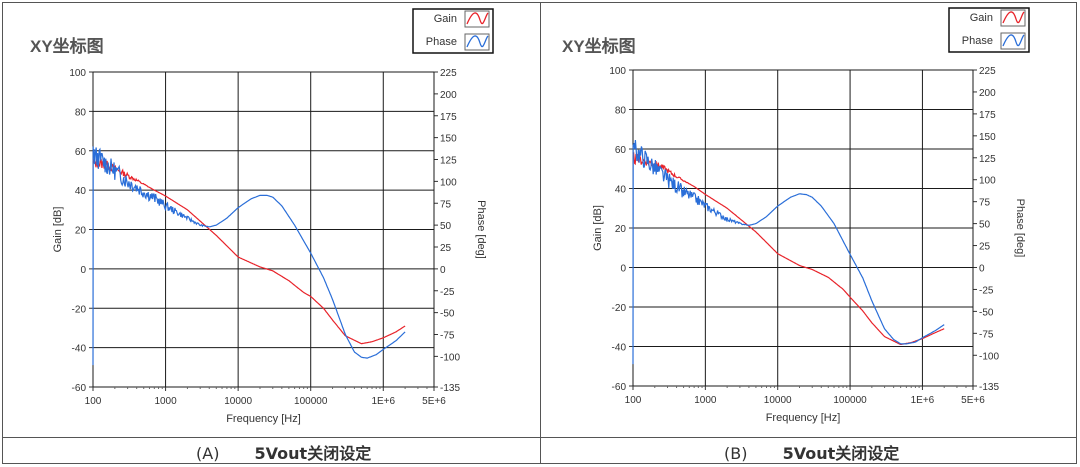 This screenshot has height=467, width=1080. I want to click on panel-divider, so click(540, 233).